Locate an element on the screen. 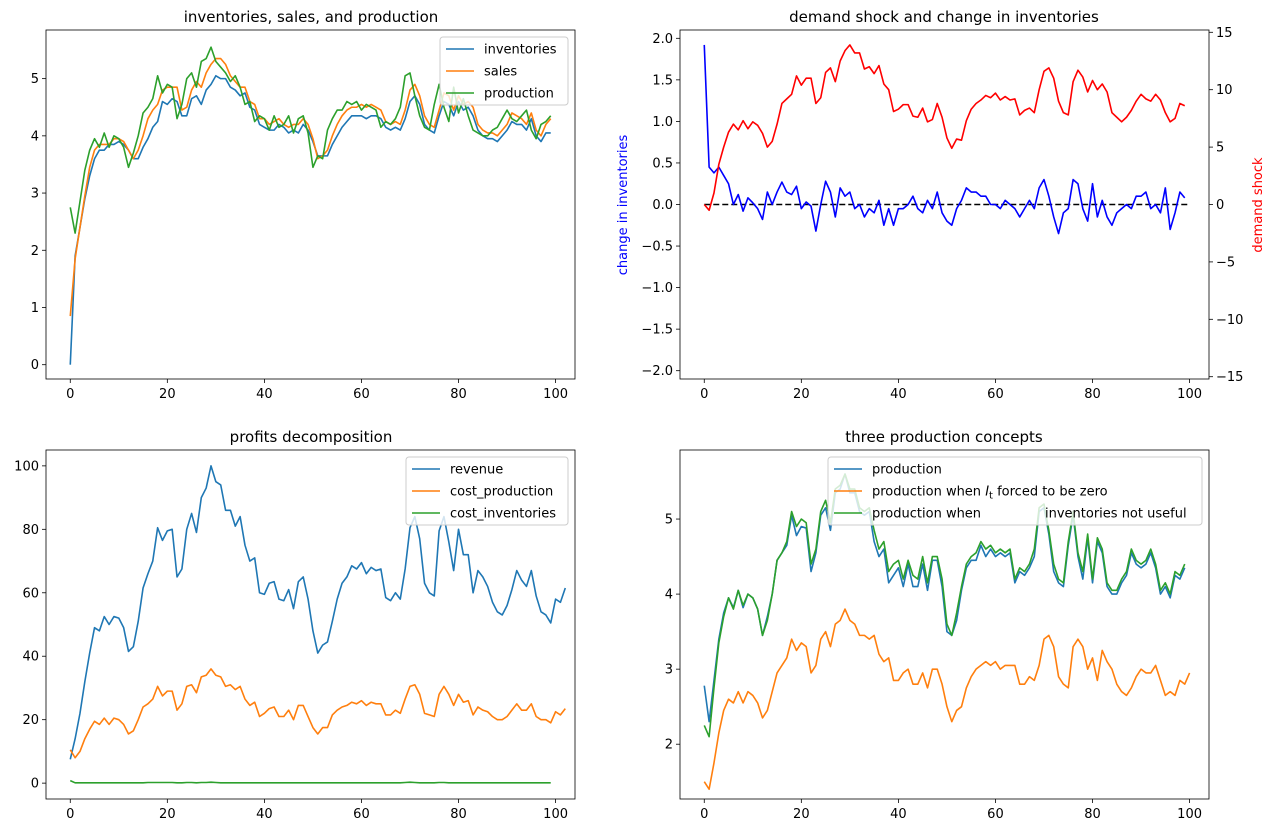  y2-tick-label: 10 is located at coordinates (1224, 90).